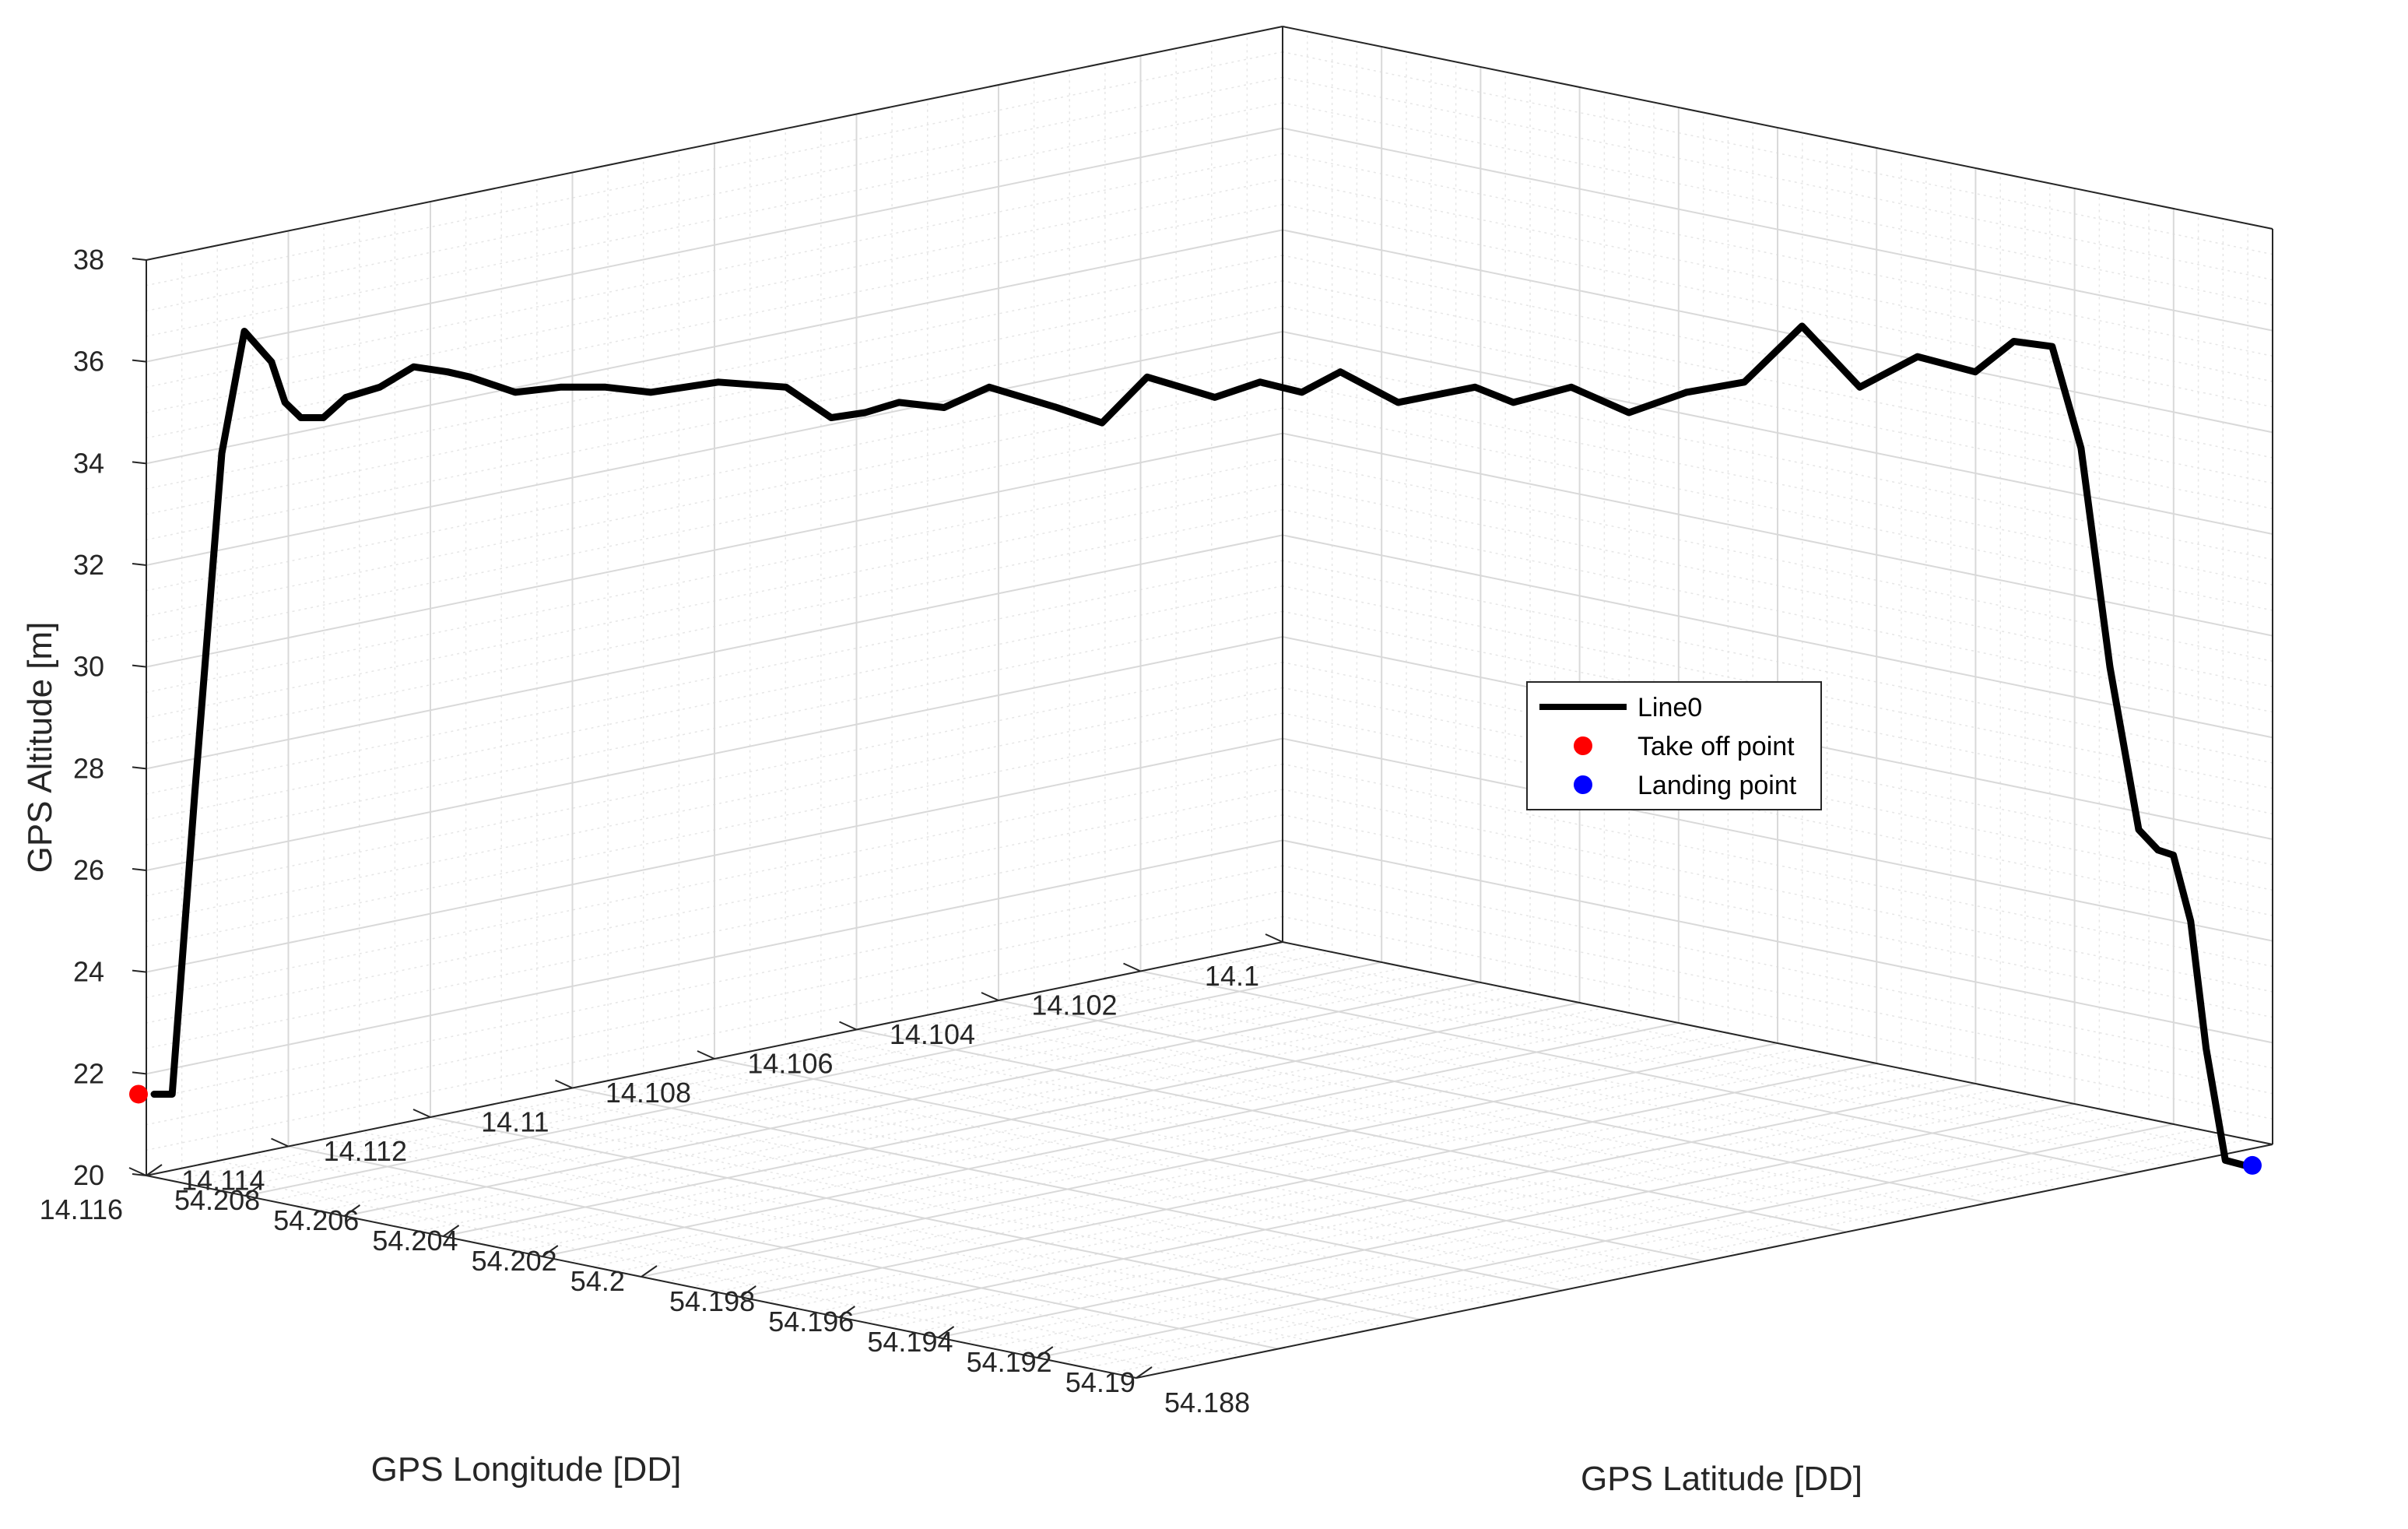  I want to click on z-tick-label: 28, so click(89, 768).